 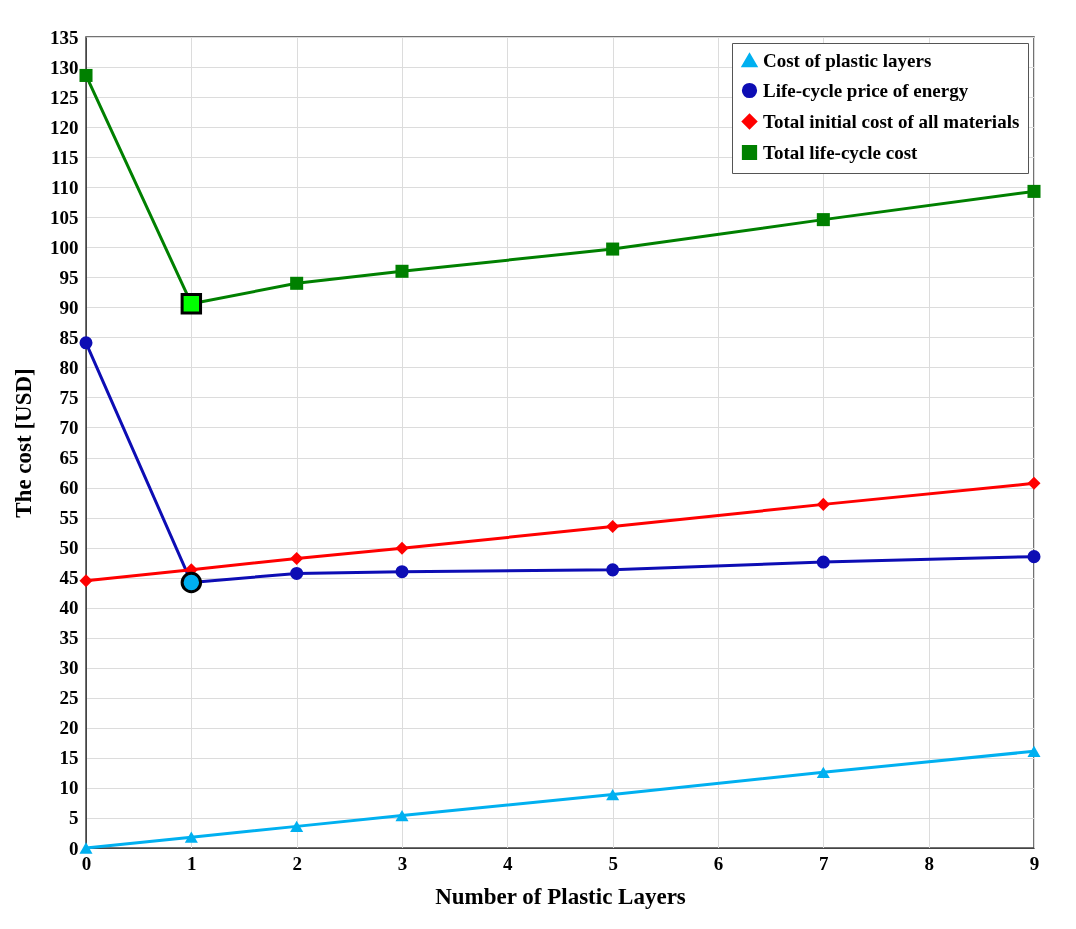 What do you see at coordinates (23, 443) in the screenshot?
I see `y-axis-title: The cost [USD]` at bounding box center [23, 443].